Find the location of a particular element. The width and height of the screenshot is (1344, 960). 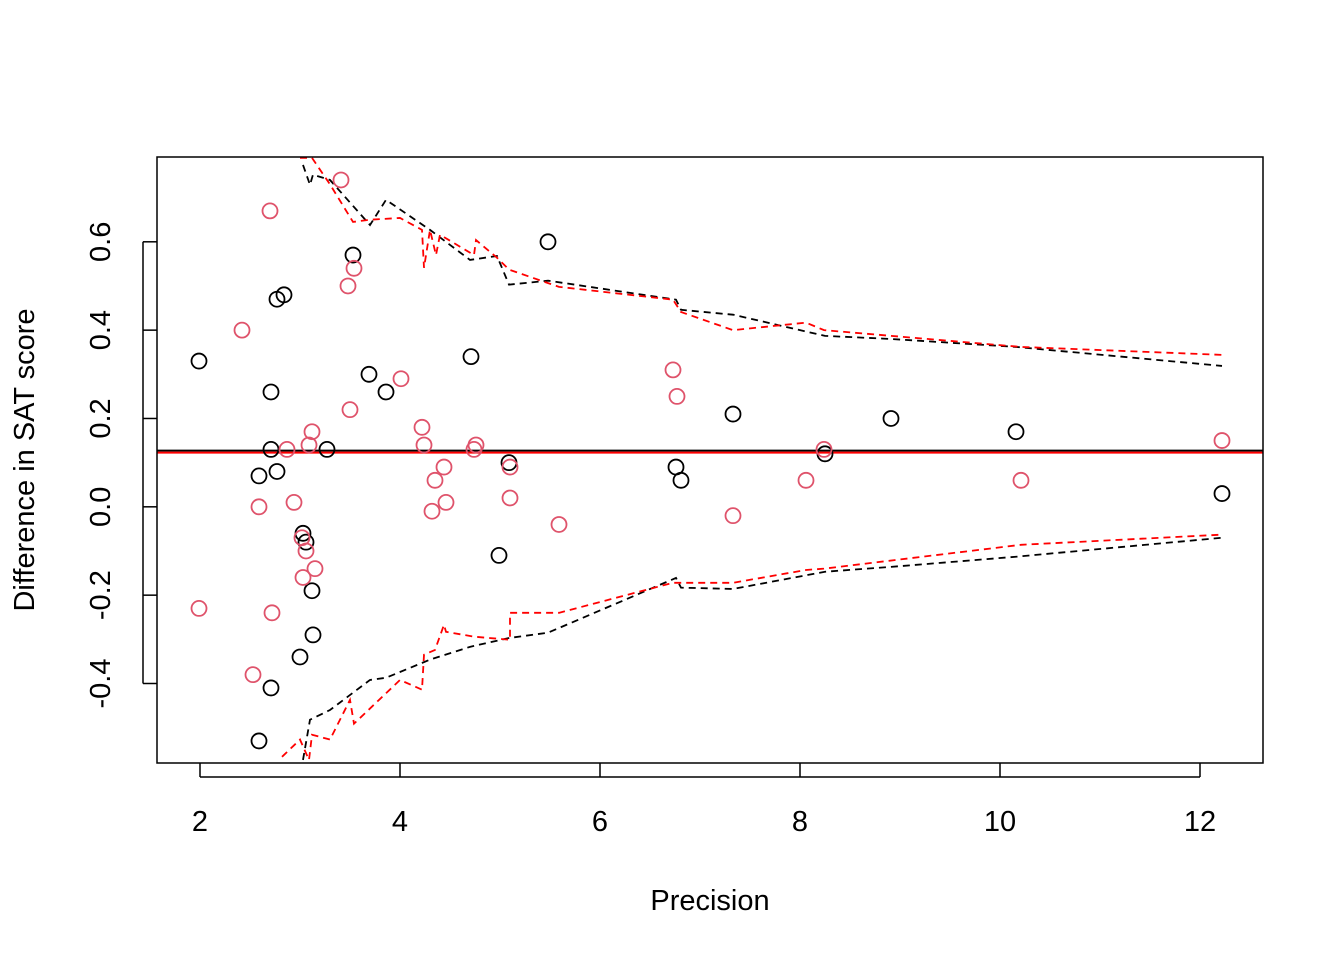

y-tick-label: -0.2 is located at coordinates (101, 595).